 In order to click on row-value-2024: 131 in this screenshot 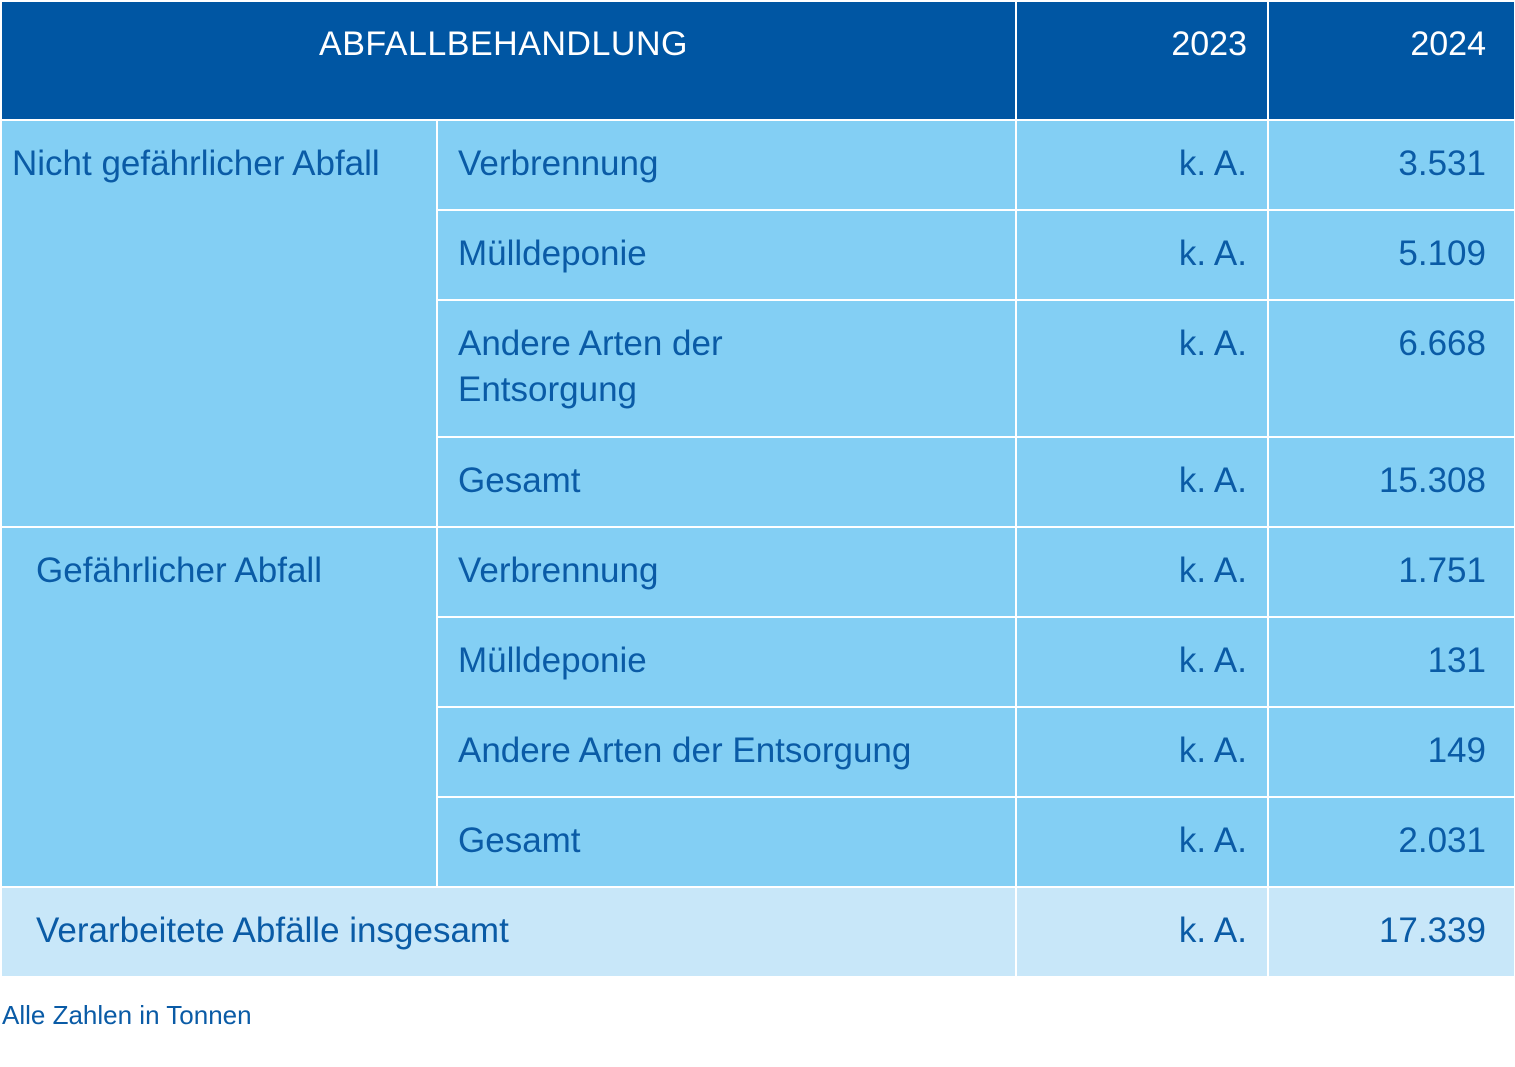, I will do `click(1390, 662)`.